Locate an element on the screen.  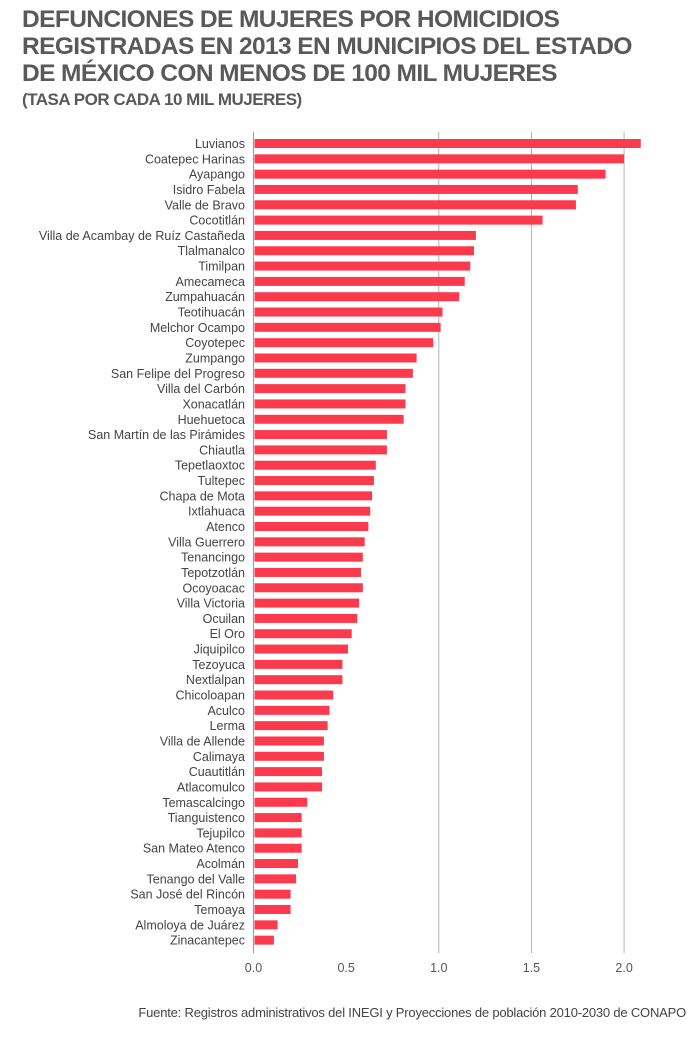
category-label: Chapa de Mota is located at coordinates (203, 496).